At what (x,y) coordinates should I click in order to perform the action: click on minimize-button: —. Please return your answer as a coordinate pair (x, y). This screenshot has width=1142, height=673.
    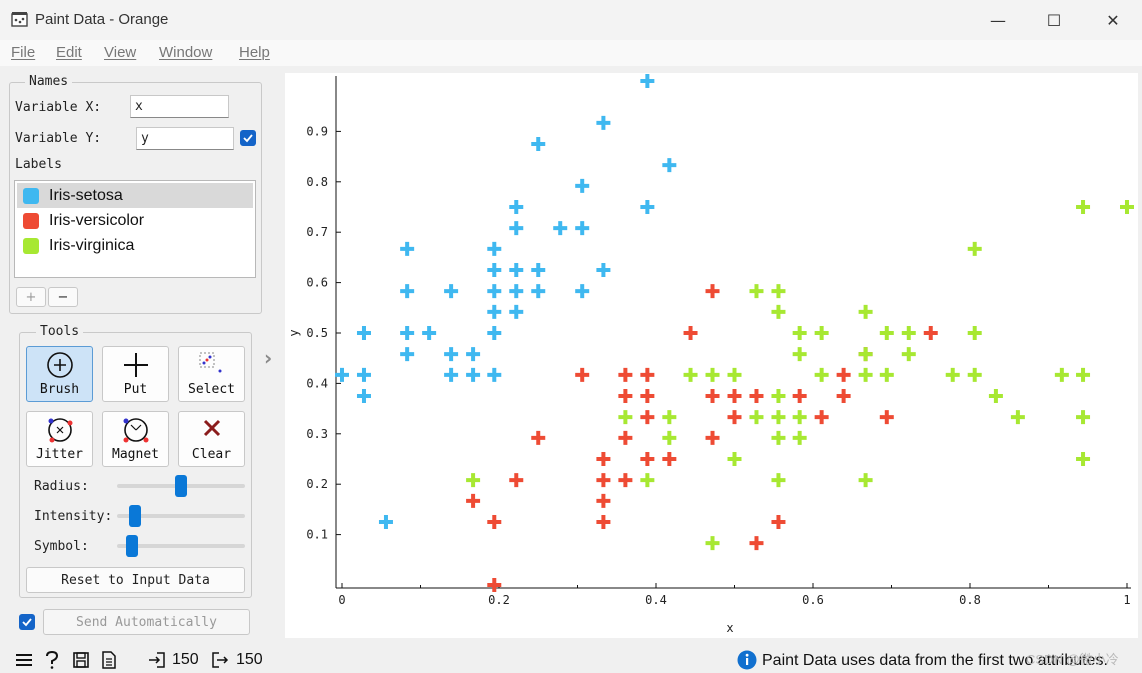
    Looking at the image, I should click on (998, 20).